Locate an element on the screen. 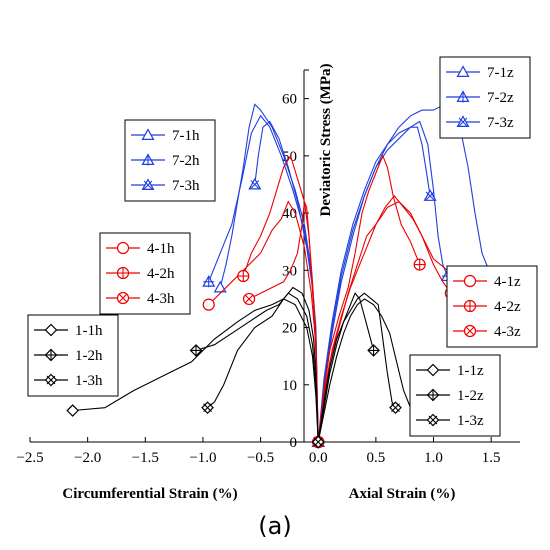 The image size is (550, 550). legend-lower-right: 1-1z 1-2z 1-3z is located at coordinates (455, 395).